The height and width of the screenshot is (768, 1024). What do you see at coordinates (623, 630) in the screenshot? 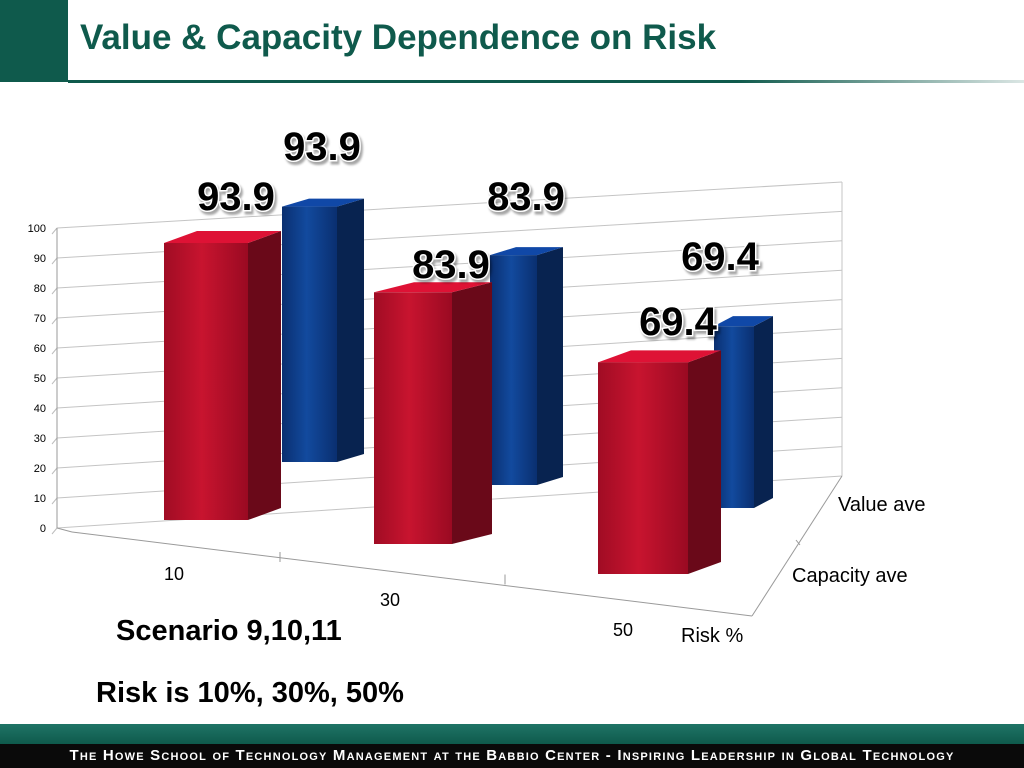
I see `x-category-label: 50` at bounding box center [623, 630].